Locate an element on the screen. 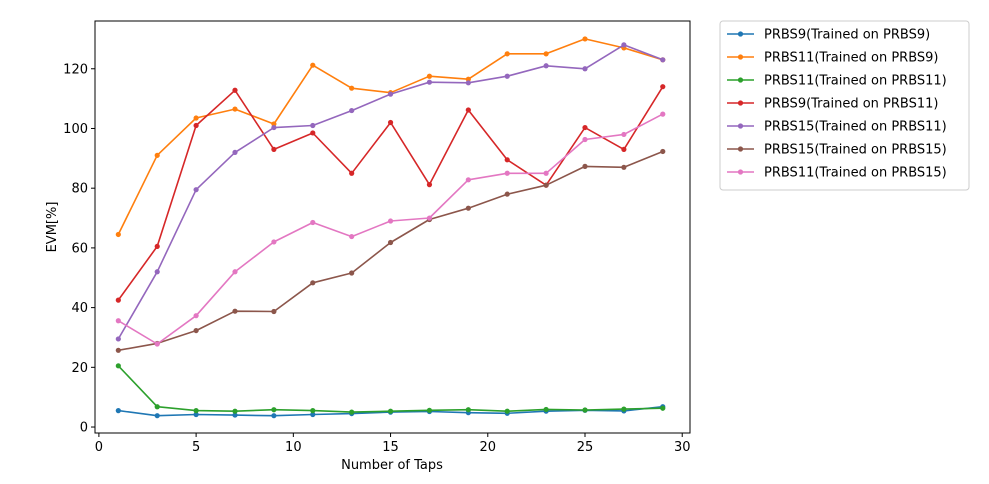  y-tick-label: 60 is located at coordinates (79, 248).